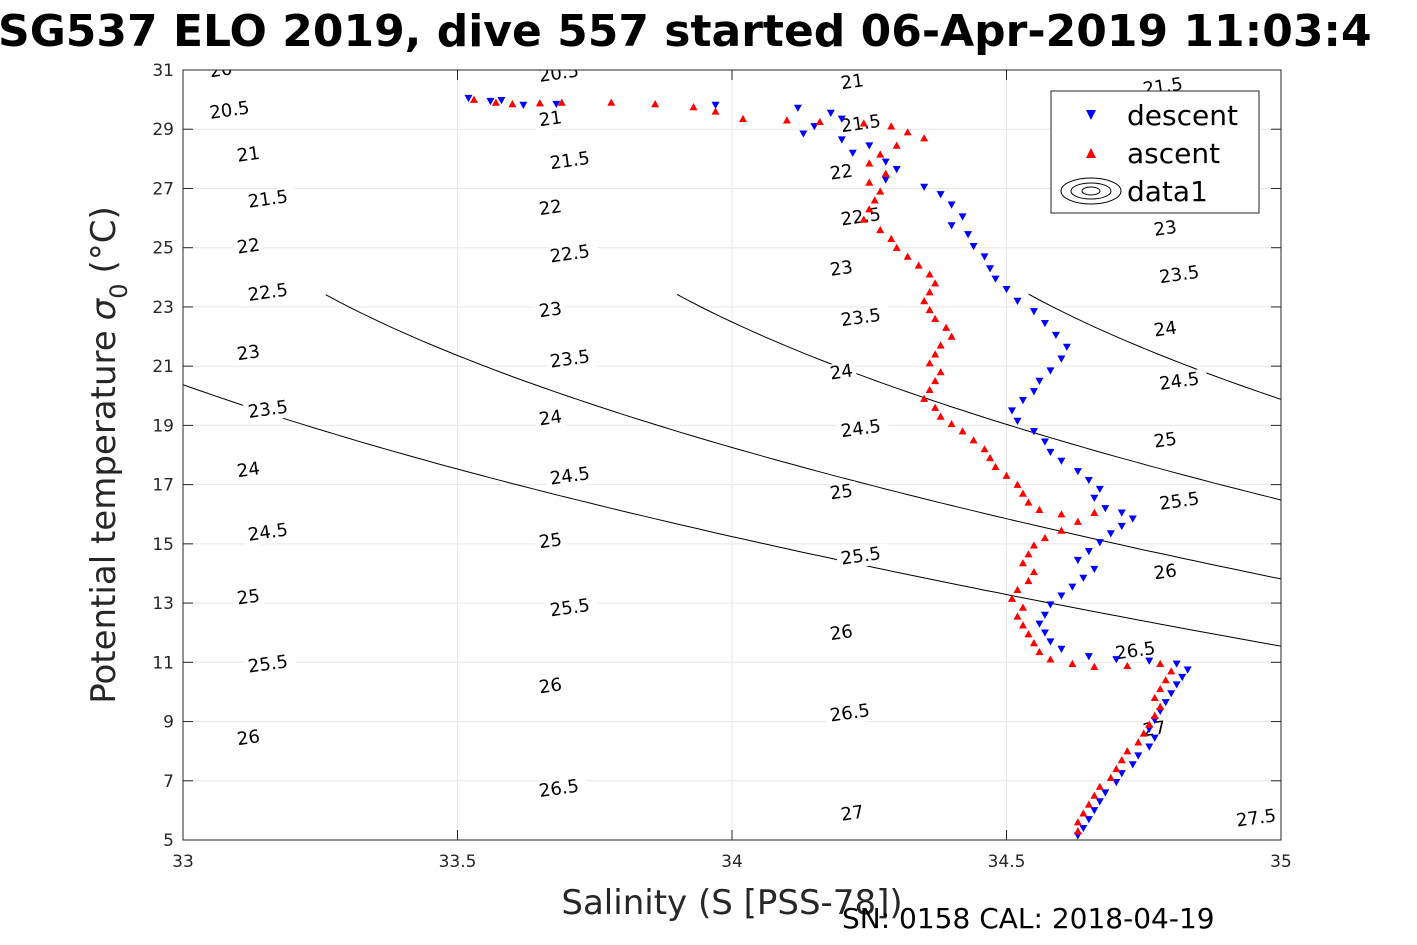 The height and width of the screenshot is (945, 1417). What do you see at coordinates (572, 360) in the screenshot?
I see `contour-label: 23.5` at bounding box center [572, 360].